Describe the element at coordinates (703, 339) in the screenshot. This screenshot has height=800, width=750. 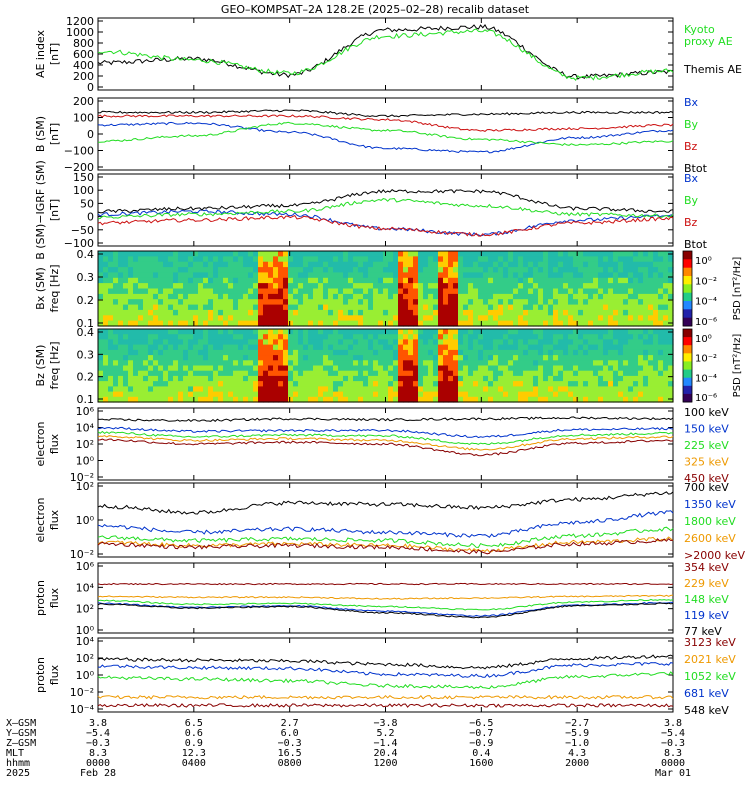
I see `colorbar-tick-label: 10⁰` at that location.